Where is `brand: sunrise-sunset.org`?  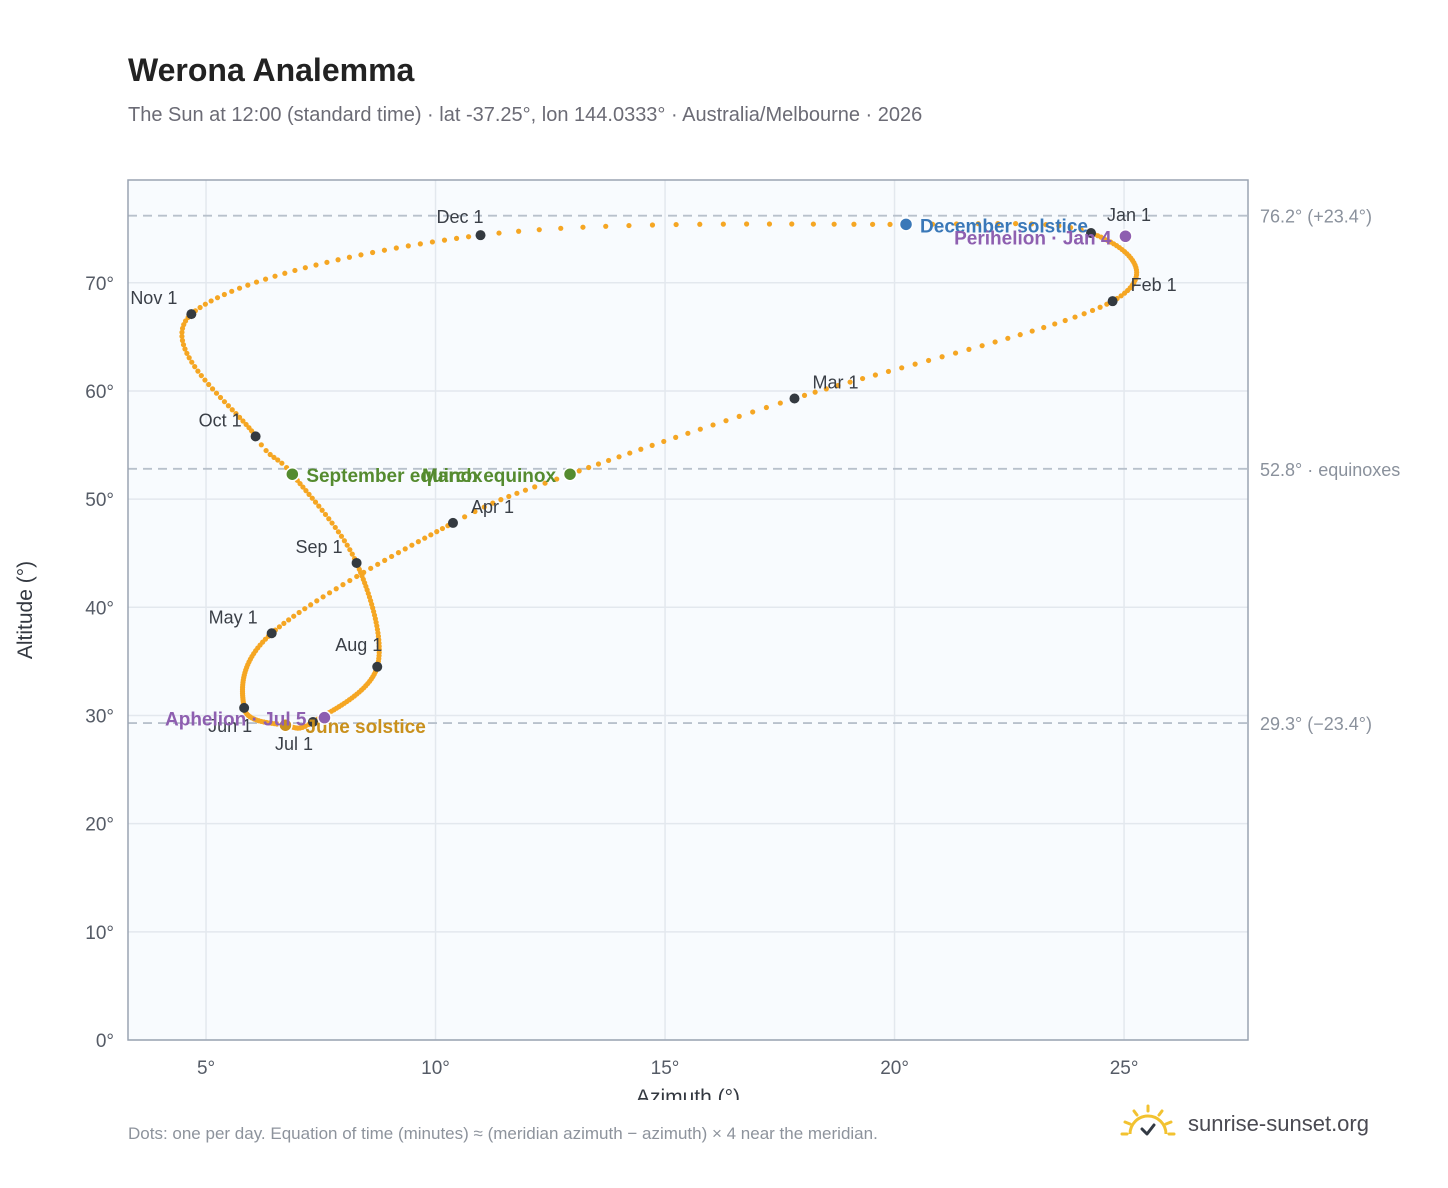 brand: sunrise-sunset.org is located at coordinates (1244, 1124).